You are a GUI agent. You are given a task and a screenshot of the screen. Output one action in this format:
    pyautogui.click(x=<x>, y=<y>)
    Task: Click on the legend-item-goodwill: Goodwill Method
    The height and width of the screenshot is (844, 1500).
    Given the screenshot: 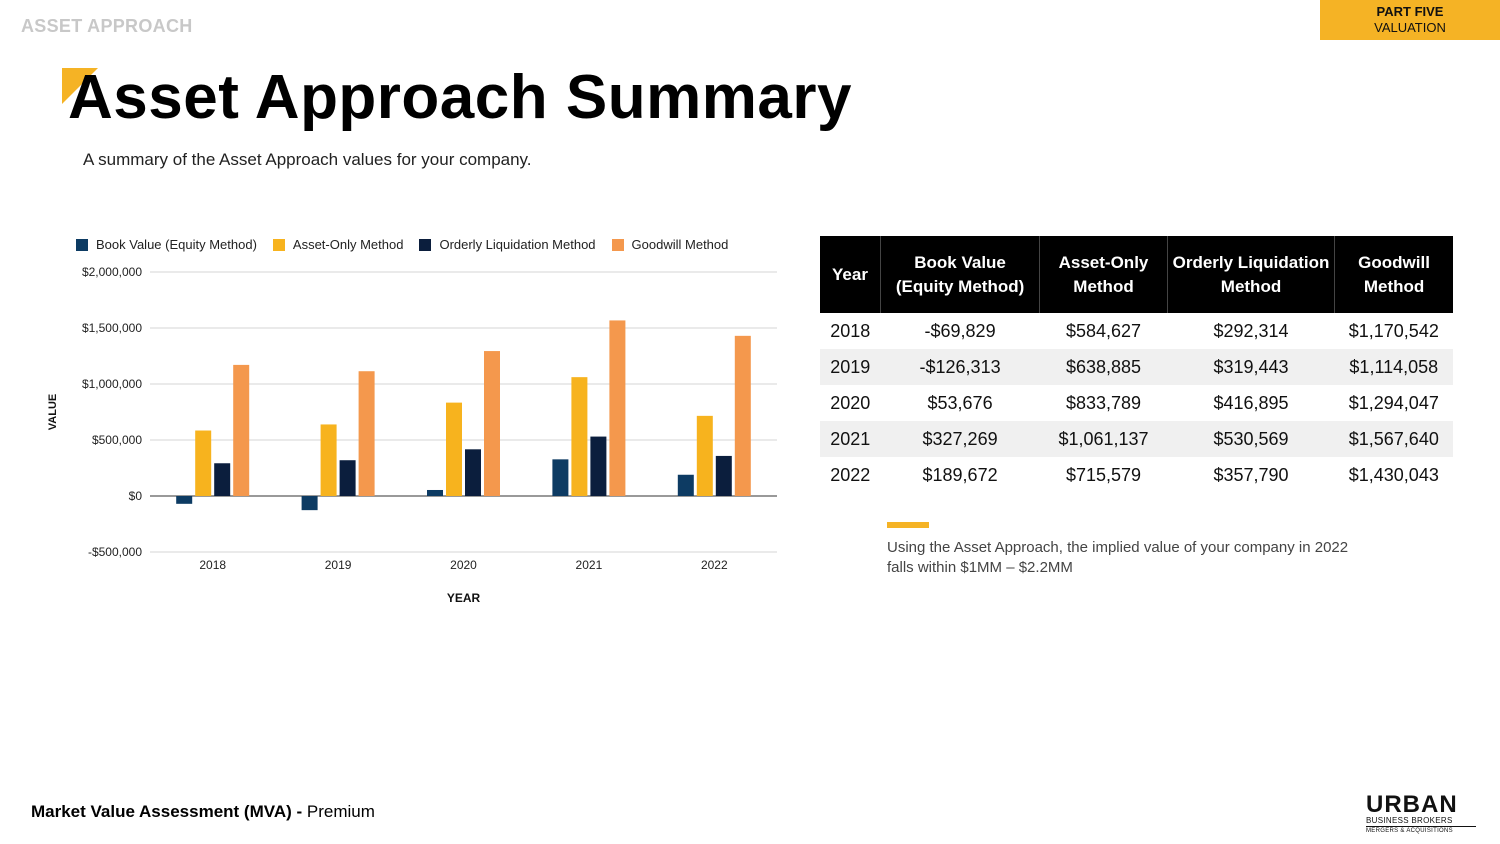 What is the action you would take?
    pyautogui.click(x=670, y=244)
    